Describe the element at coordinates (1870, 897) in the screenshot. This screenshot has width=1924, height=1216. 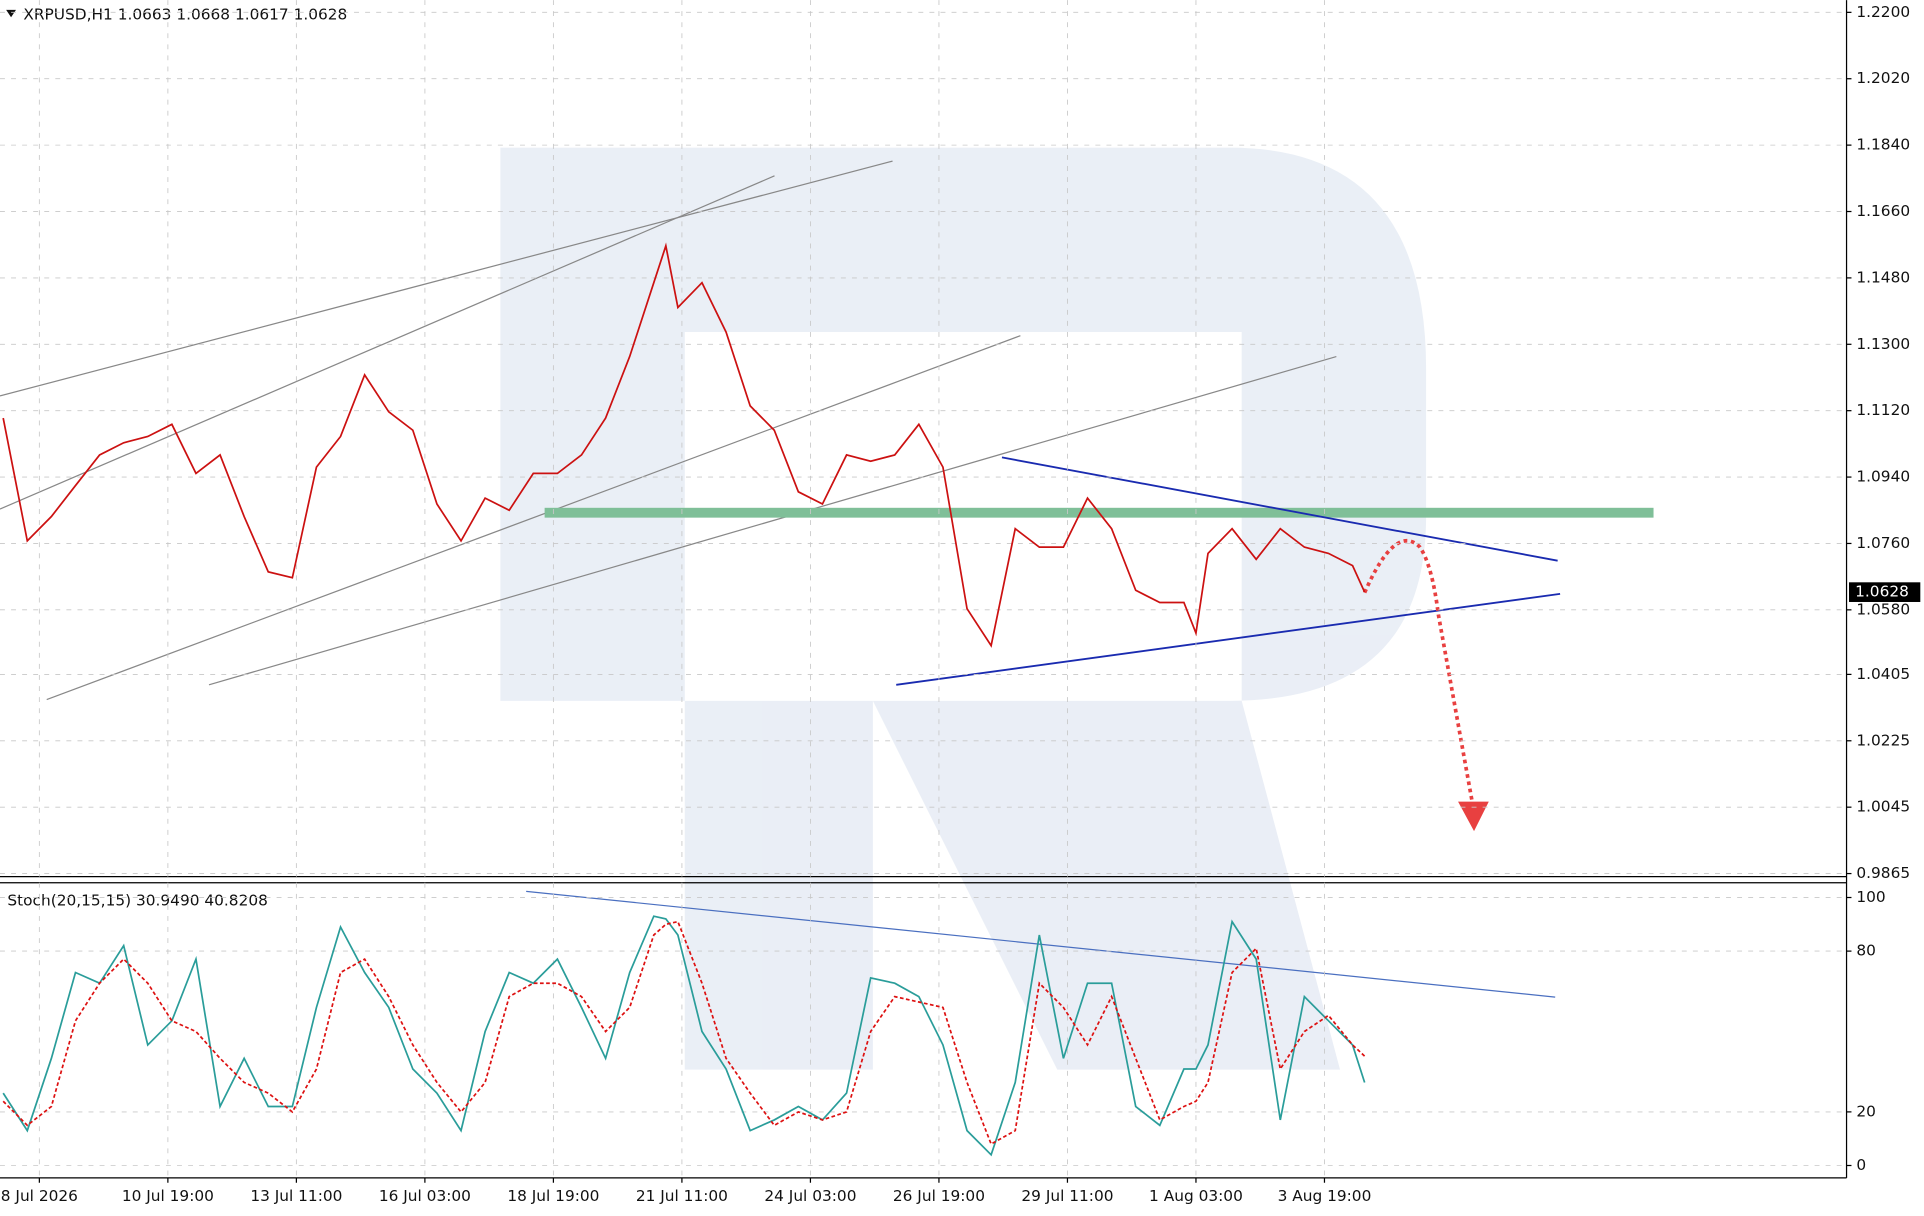
I see `y-tick-label: 100` at that location.